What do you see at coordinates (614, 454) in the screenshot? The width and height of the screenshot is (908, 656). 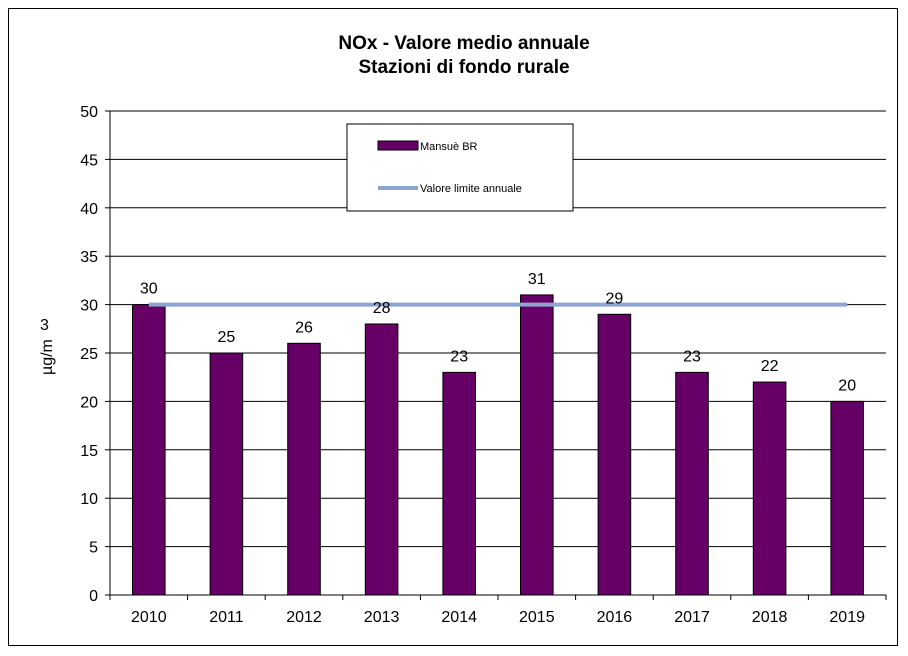 I see `bar-2016` at bounding box center [614, 454].